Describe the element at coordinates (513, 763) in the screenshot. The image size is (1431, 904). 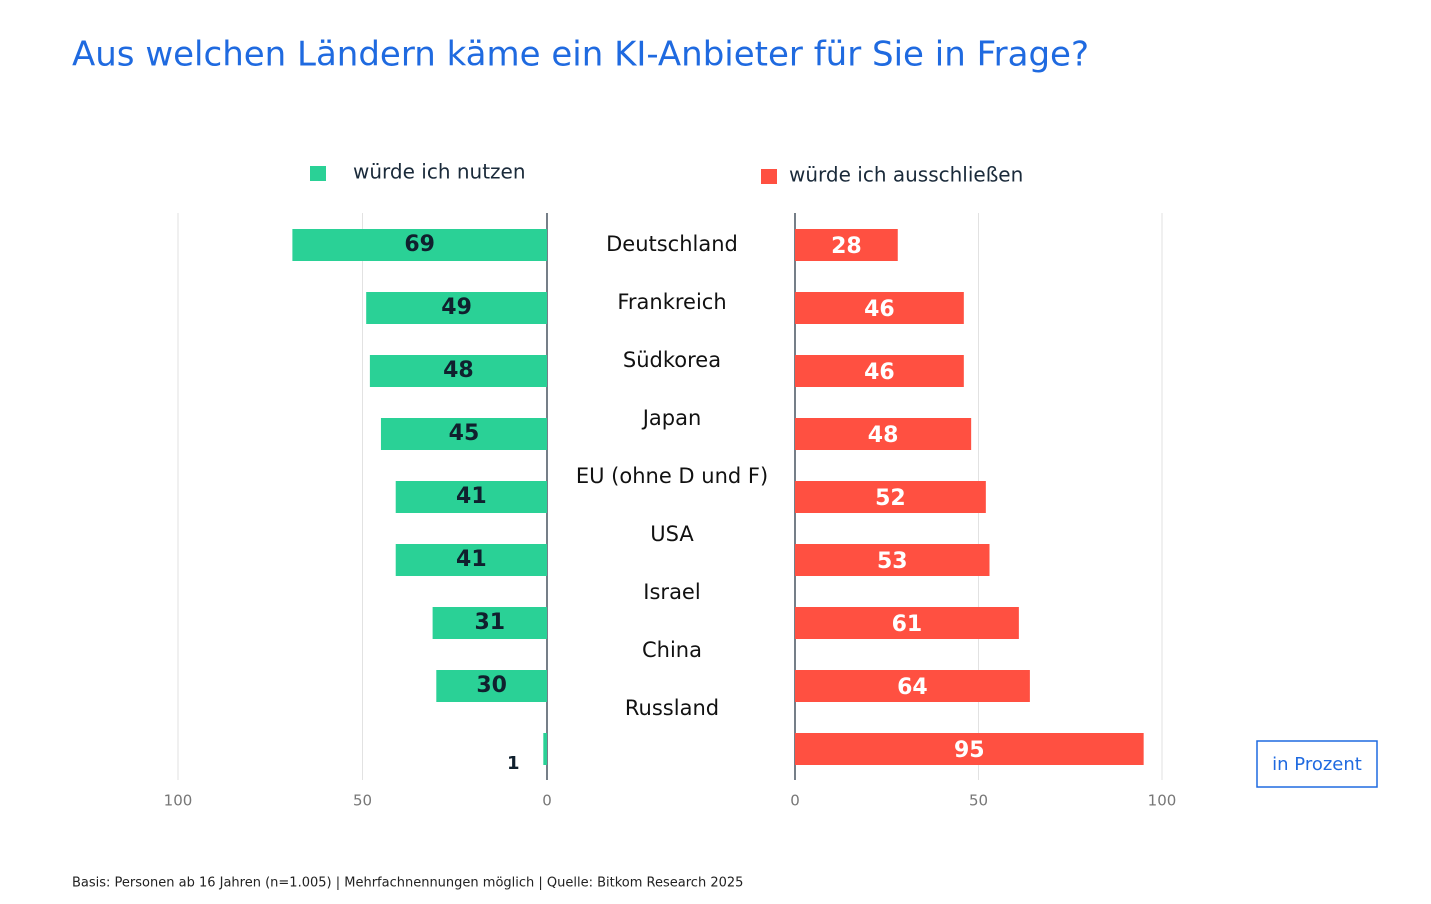
I see `value-label: 1` at that location.